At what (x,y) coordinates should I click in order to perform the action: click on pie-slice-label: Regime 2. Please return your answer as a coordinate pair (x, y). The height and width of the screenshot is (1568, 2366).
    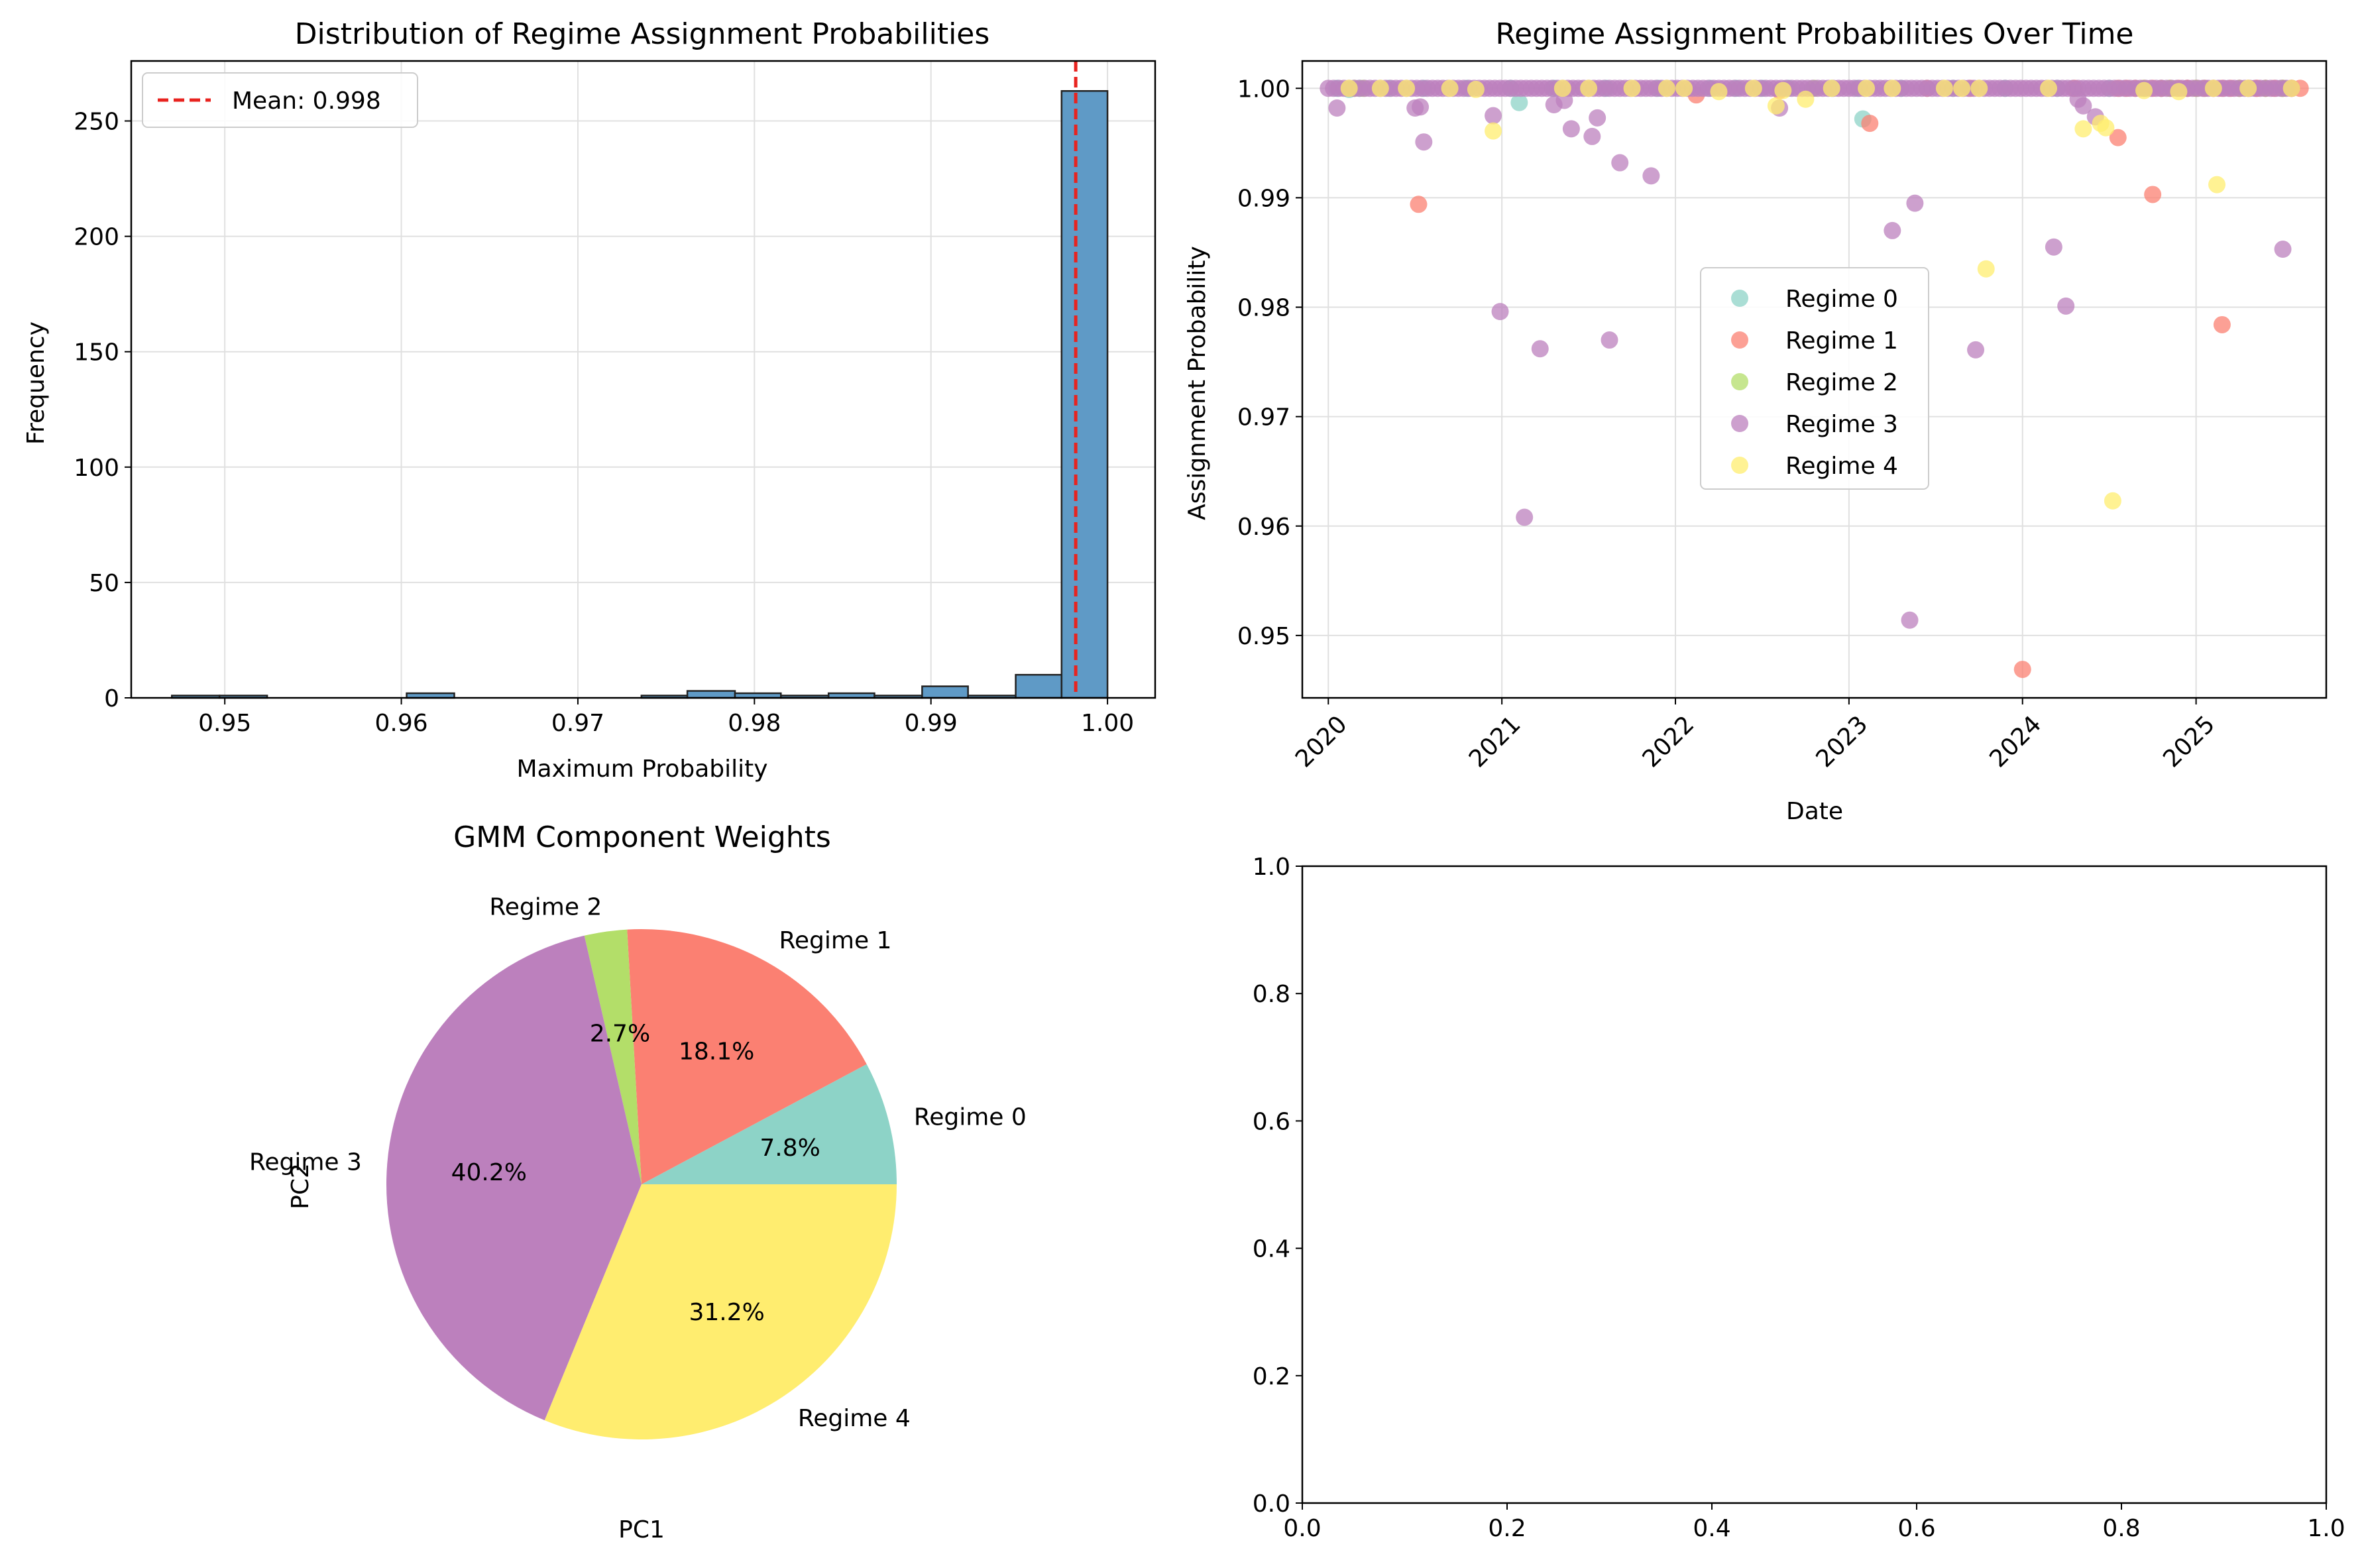
    Looking at the image, I should click on (545, 907).